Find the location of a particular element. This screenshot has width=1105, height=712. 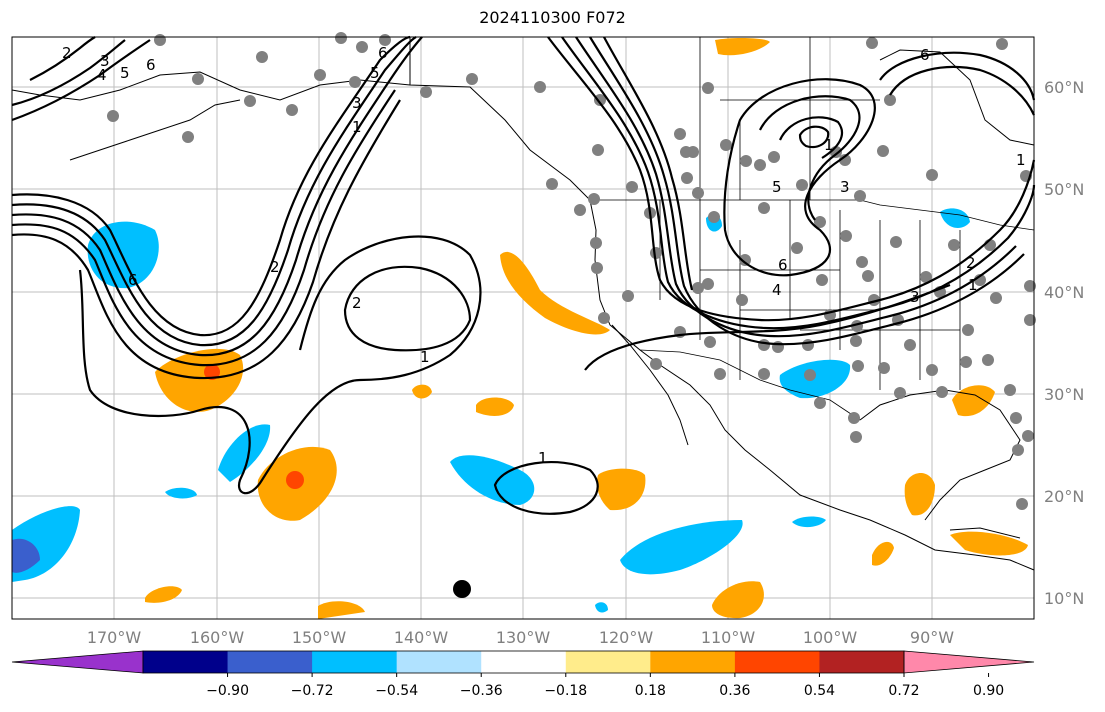

colorbar-tick-label: 0.18 is located at coordinates (650, 691).